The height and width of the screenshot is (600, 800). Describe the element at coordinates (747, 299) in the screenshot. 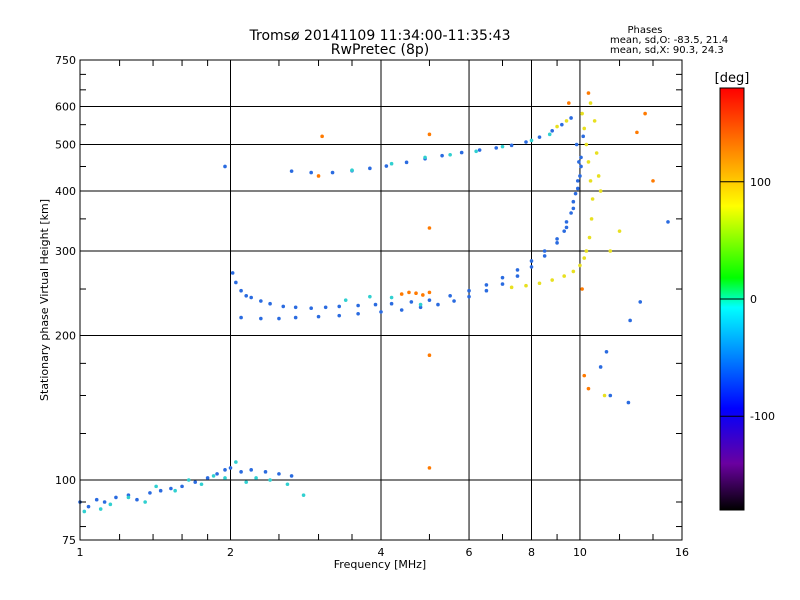

I see `colorbar-ticks: 100 0 -100` at that location.